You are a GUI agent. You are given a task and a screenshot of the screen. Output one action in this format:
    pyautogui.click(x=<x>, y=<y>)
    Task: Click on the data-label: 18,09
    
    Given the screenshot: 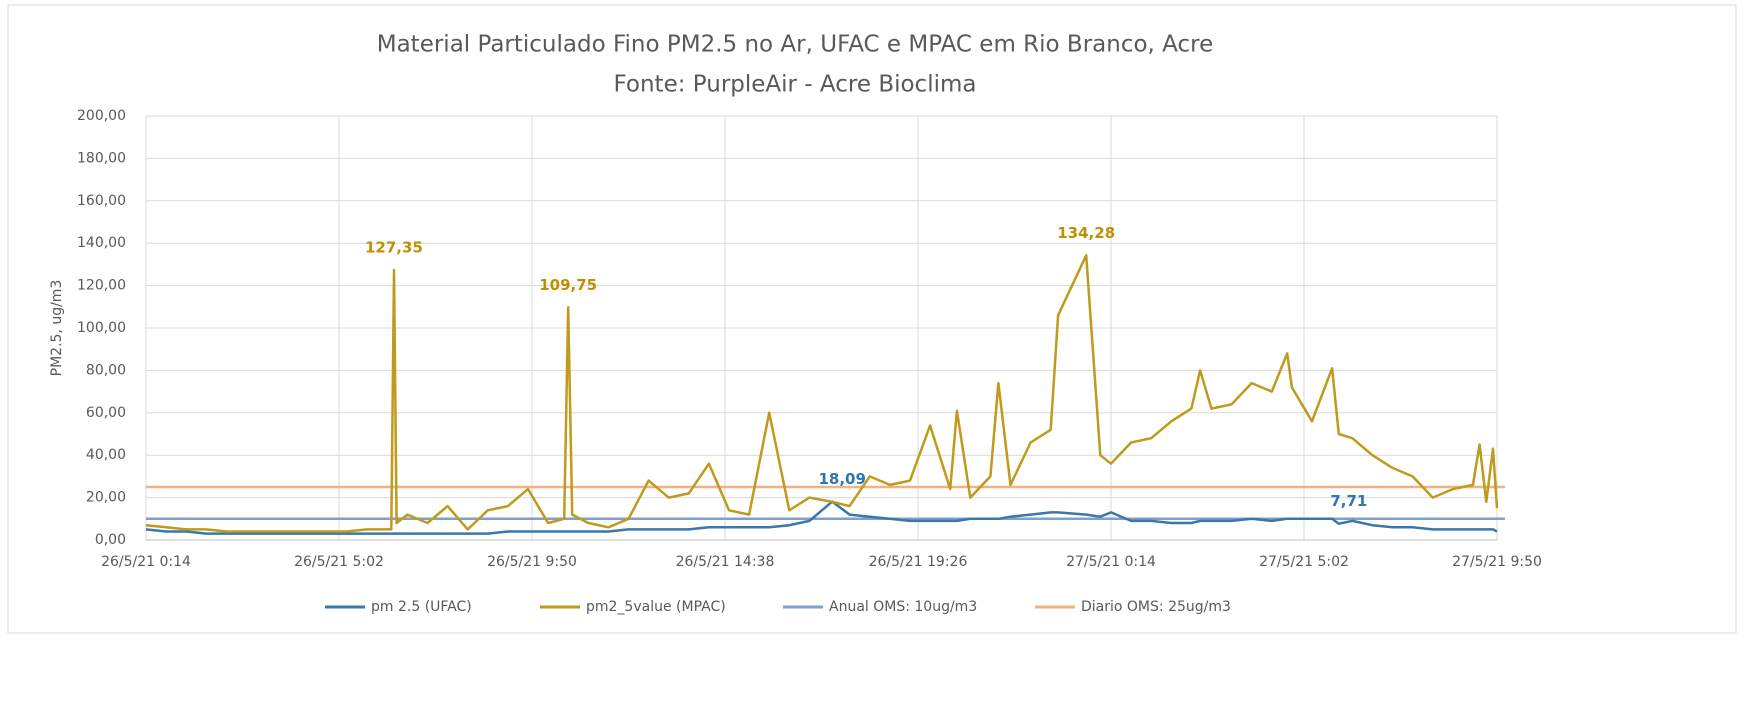 What is the action you would take?
    pyautogui.click(x=841, y=479)
    